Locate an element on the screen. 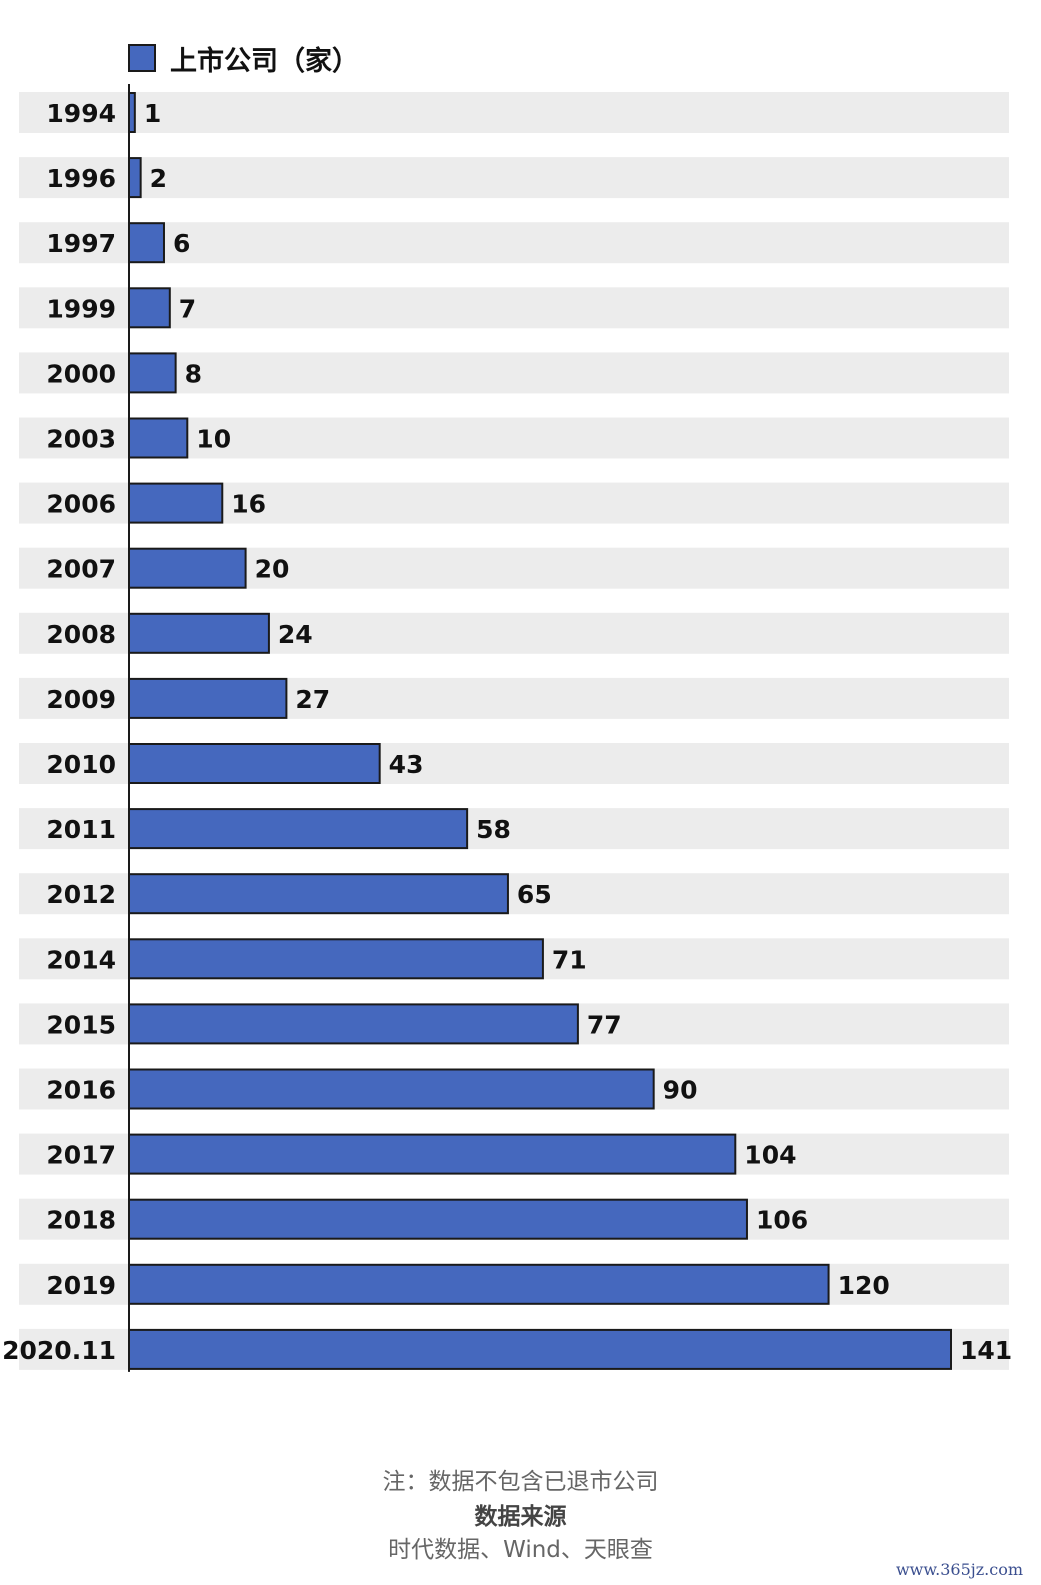 The width and height of the screenshot is (1041, 1585). legend: 上市公司（家） is located at coordinates (243, 58).